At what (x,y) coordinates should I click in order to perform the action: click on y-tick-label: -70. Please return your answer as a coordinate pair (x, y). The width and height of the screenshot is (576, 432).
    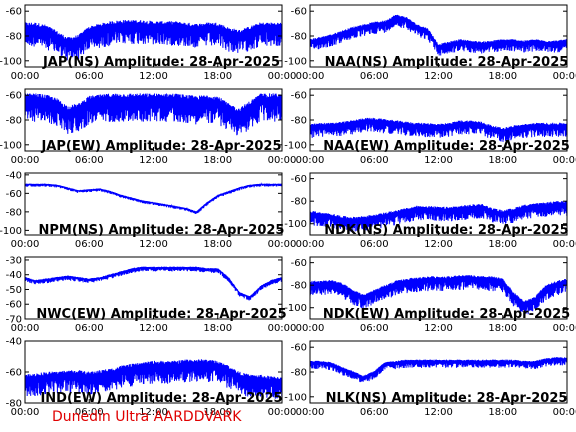
    Looking at the image, I should click on (14, 320).